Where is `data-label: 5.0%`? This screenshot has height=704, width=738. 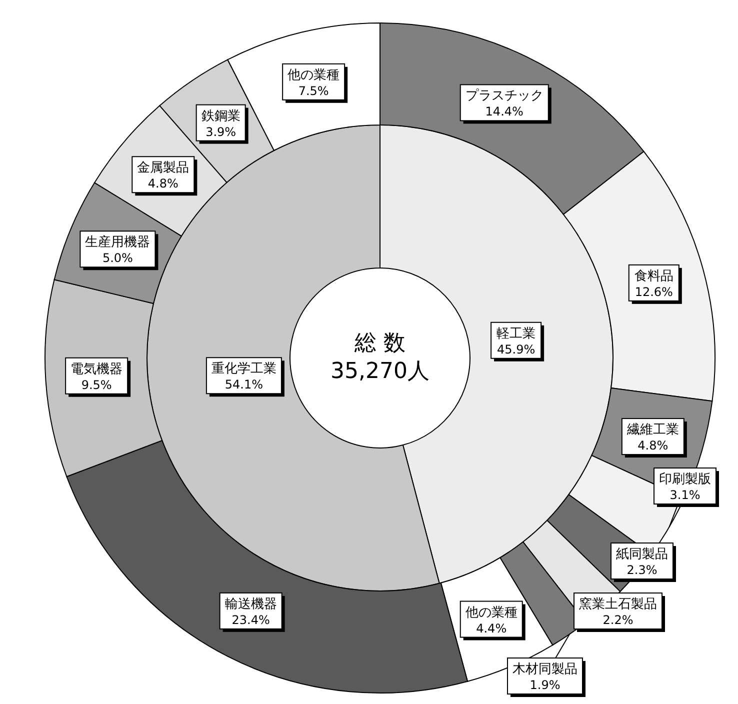 data-label: 5.0% is located at coordinates (117, 258).